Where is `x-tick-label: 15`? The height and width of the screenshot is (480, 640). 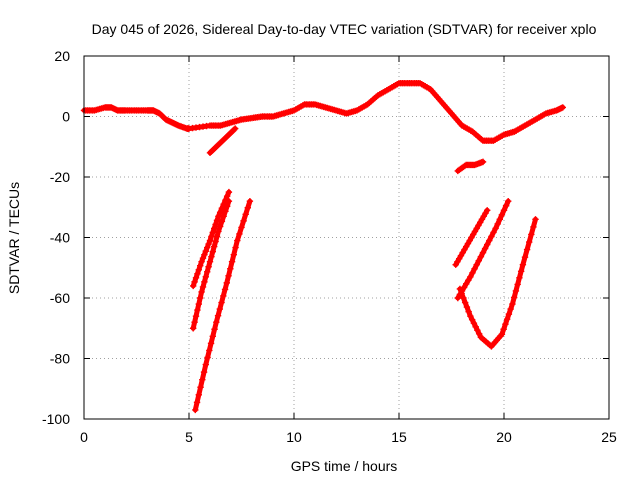 x-tick-label: 15 is located at coordinates (399, 437).